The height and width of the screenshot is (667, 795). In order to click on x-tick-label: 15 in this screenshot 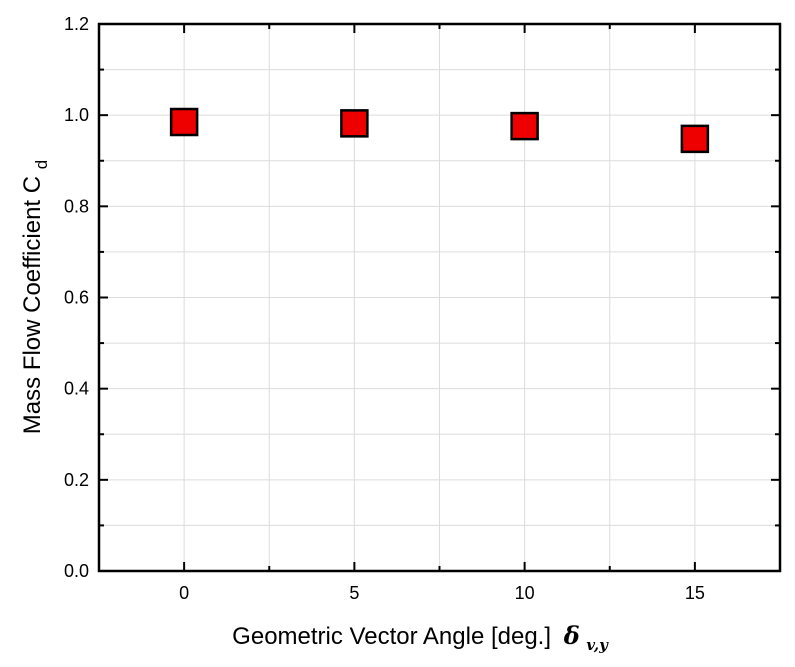, I will do `click(695, 593)`.